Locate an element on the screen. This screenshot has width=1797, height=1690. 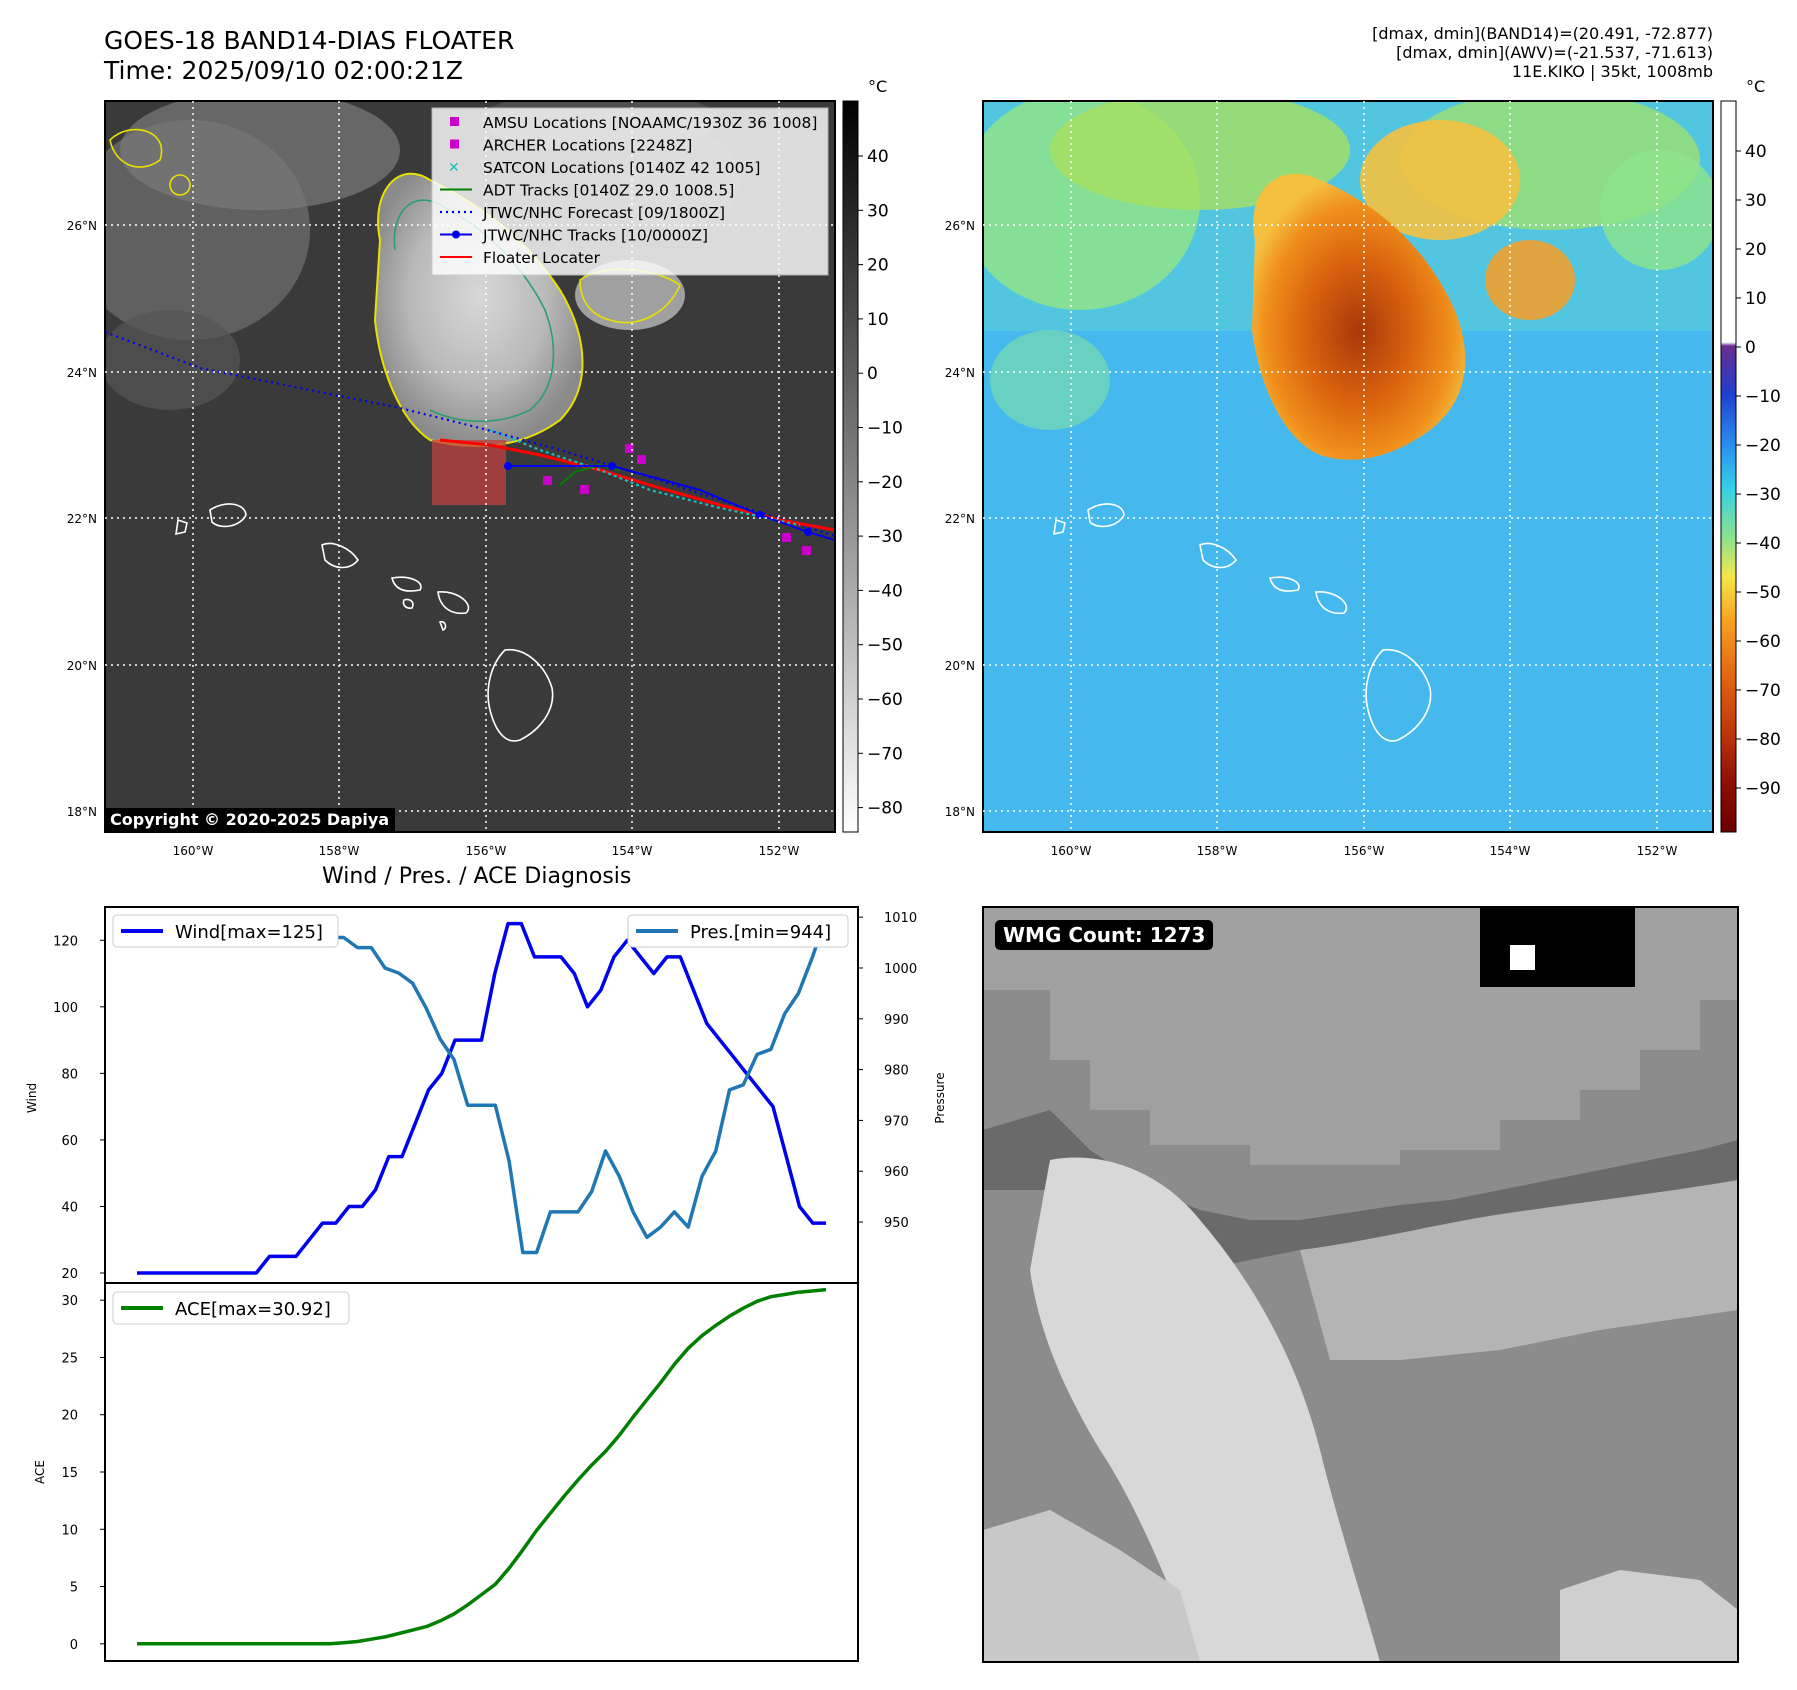
ir-colorbar-ticks: °C 40 30 20 10 0 −10 −20 −30 −40 −50 −60 −70 −80 is located at coordinates (880, 448).